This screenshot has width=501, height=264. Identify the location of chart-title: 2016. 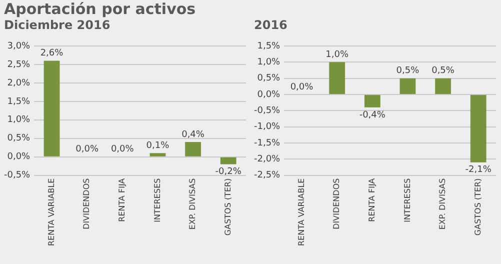
(270, 26).